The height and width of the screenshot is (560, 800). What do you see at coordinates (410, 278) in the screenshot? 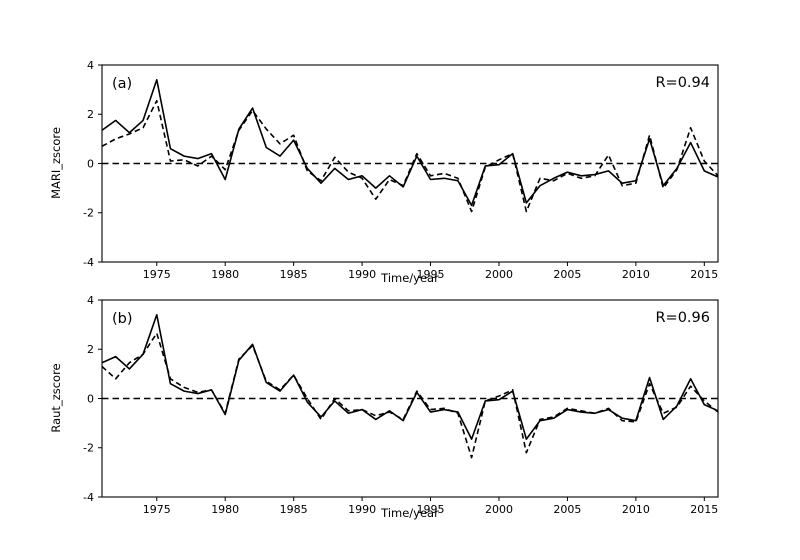
I see `x-axis-label-a: Time/year` at bounding box center [410, 278].